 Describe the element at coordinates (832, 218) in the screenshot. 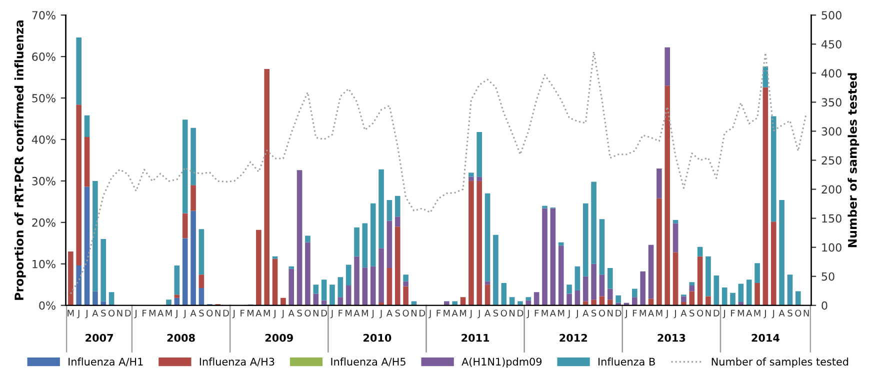

I see `y2-tick-label: 150` at that location.